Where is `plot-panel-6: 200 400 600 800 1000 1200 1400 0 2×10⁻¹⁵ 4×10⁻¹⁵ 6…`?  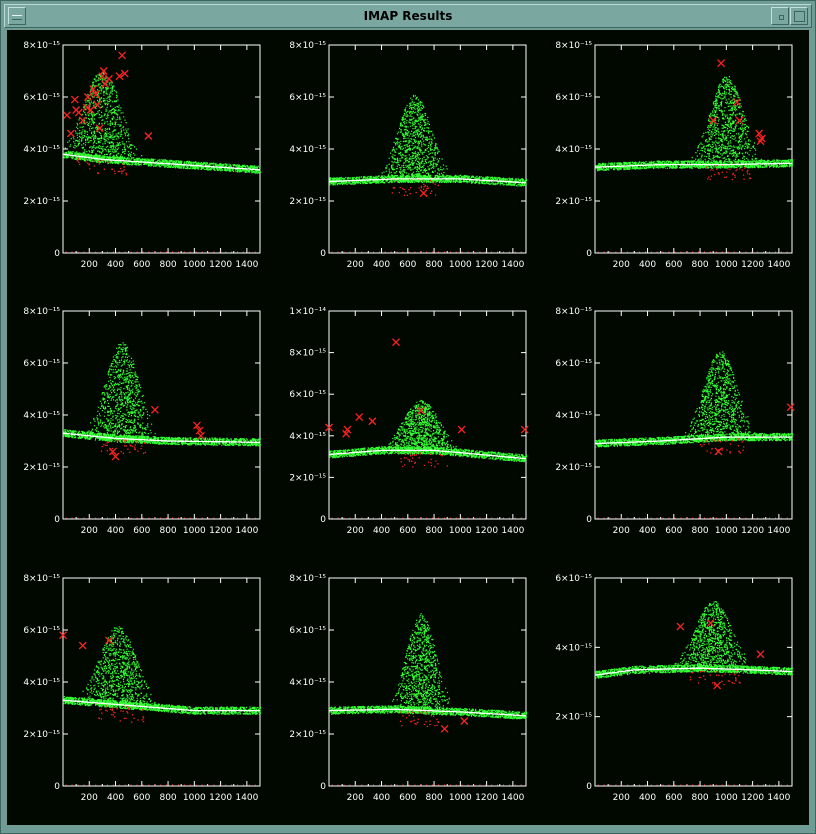 plot-panel-6: 200 400 600 800 1000 1200 1400 0 2×10⁻¹⁵ 4×10⁻¹⁵ 6… is located at coordinates (675, 421).